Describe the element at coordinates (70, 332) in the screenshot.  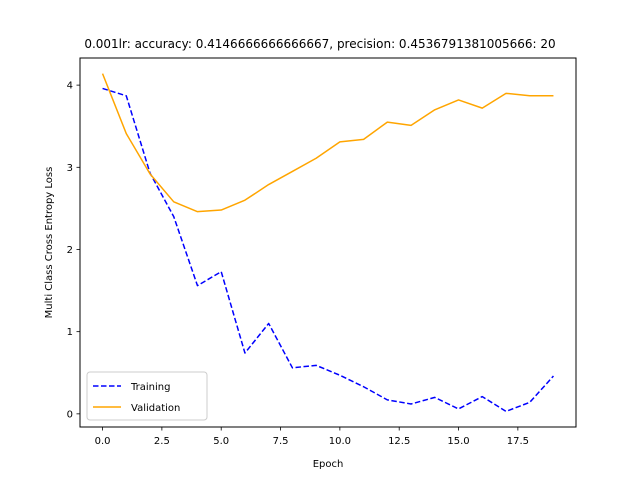
I see `y-tick-label: 1` at that location.